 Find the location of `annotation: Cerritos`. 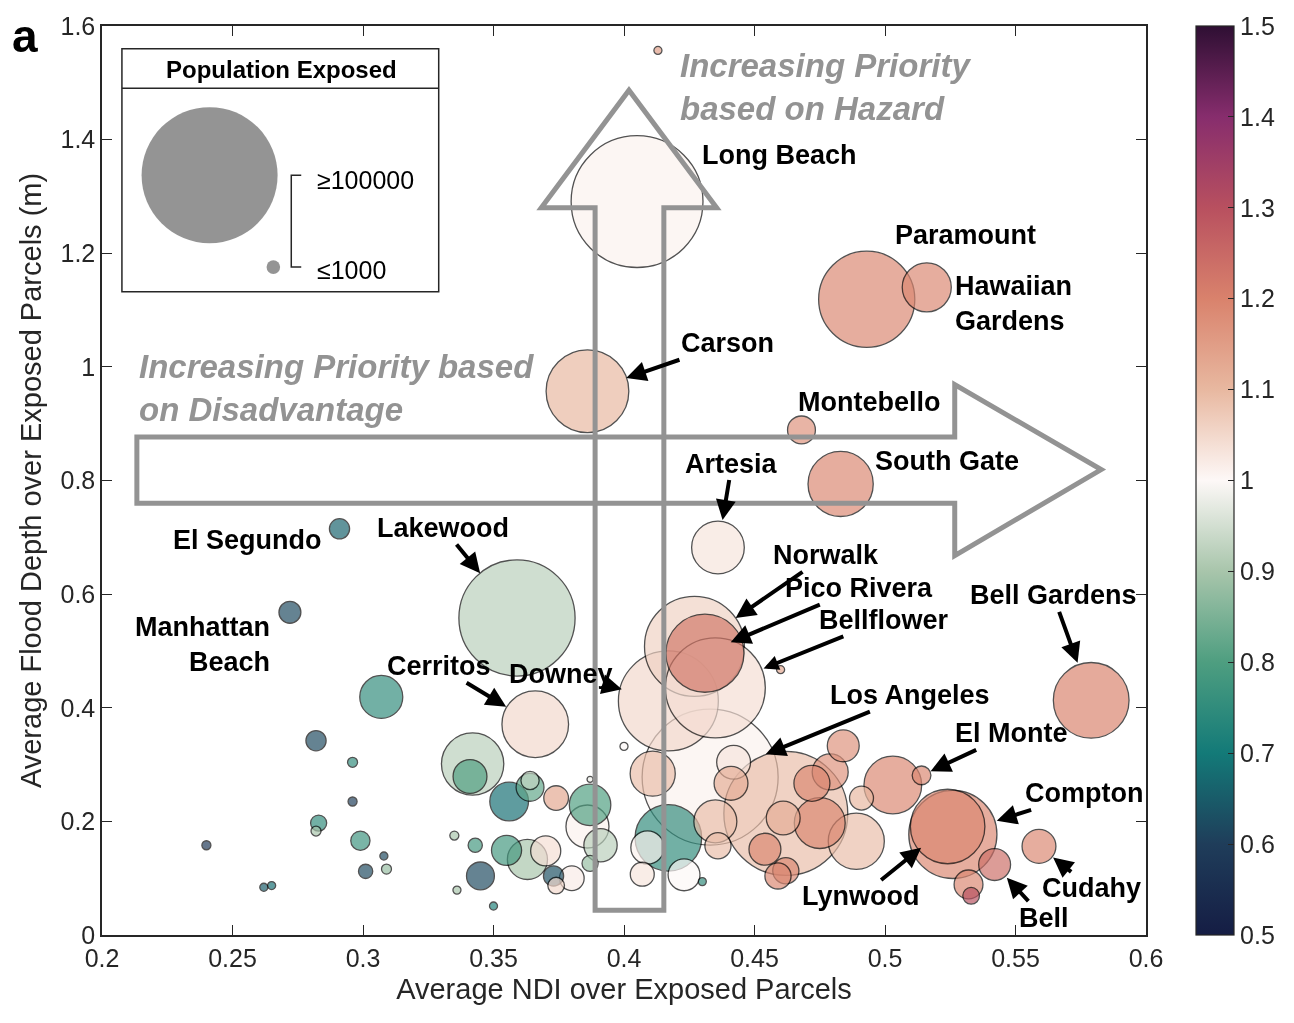

annotation: Cerritos is located at coordinates (439, 666).